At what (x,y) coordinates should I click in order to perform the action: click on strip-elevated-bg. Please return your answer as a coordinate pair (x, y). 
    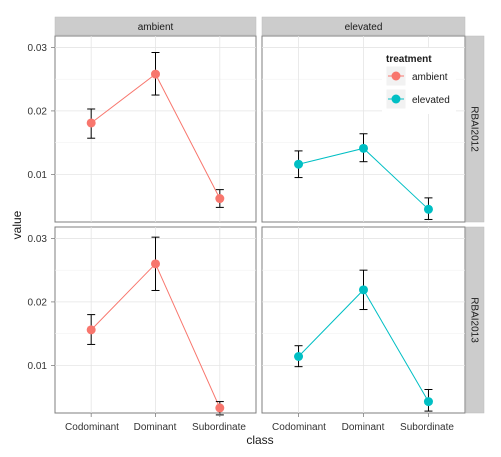
    Looking at the image, I should click on (363, 26).